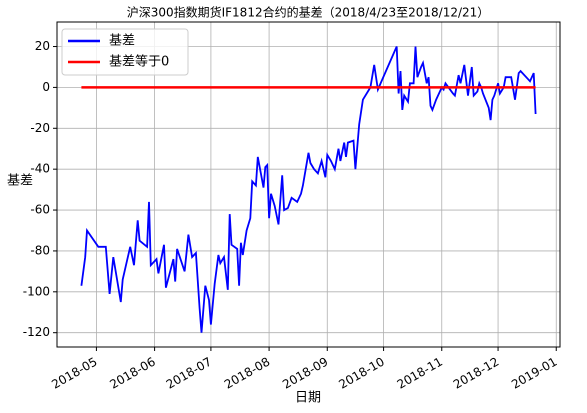 This screenshot has height=413, width=587. Describe the element at coordinates (40, 210) in the screenshot. I see `y-tick-label: -60` at that location.